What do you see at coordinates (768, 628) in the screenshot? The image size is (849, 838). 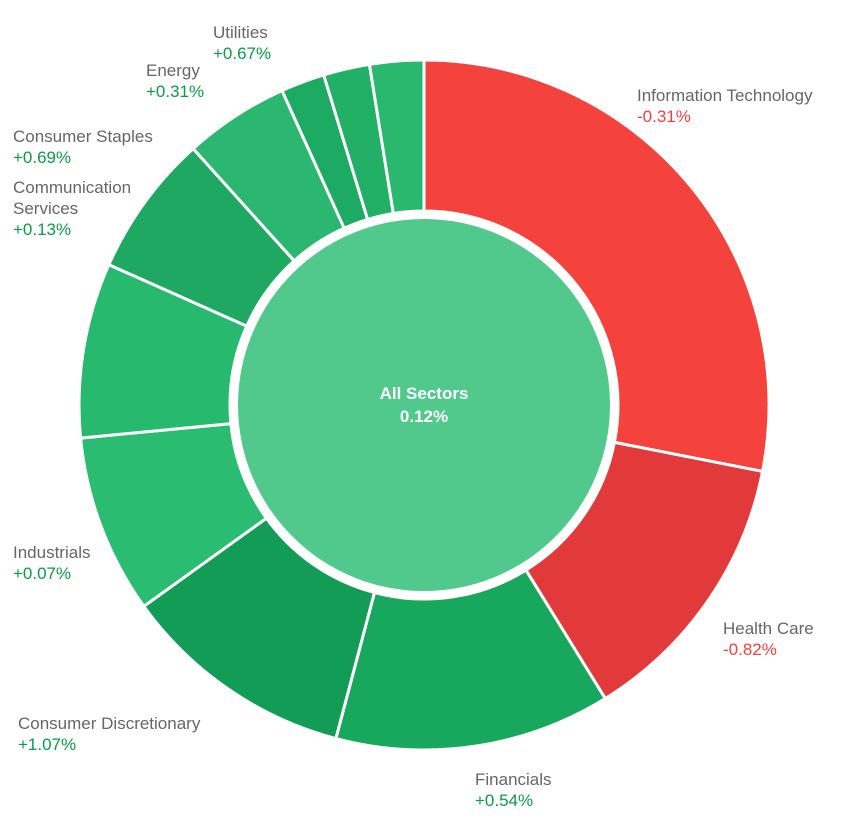 I see `sector-name: Health Care` at bounding box center [768, 628].